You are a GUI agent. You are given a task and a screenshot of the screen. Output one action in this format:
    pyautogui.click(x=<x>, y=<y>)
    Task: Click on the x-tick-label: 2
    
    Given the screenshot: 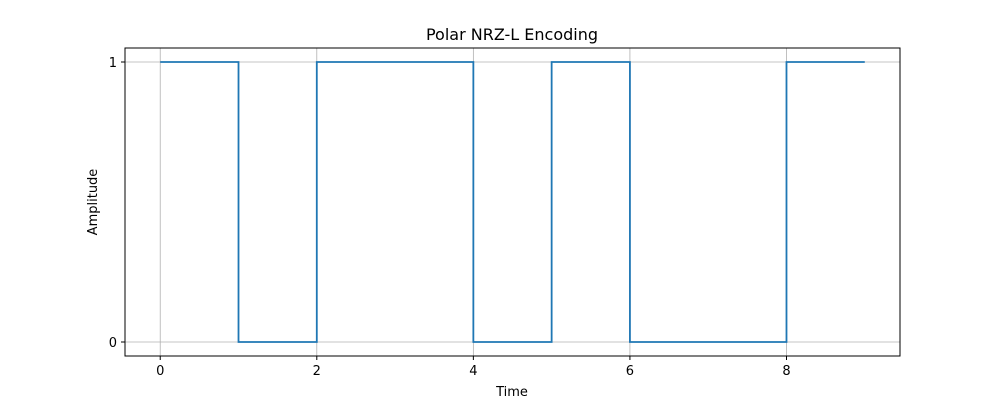 What is the action you would take?
    pyautogui.click(x=317, y=371)
    